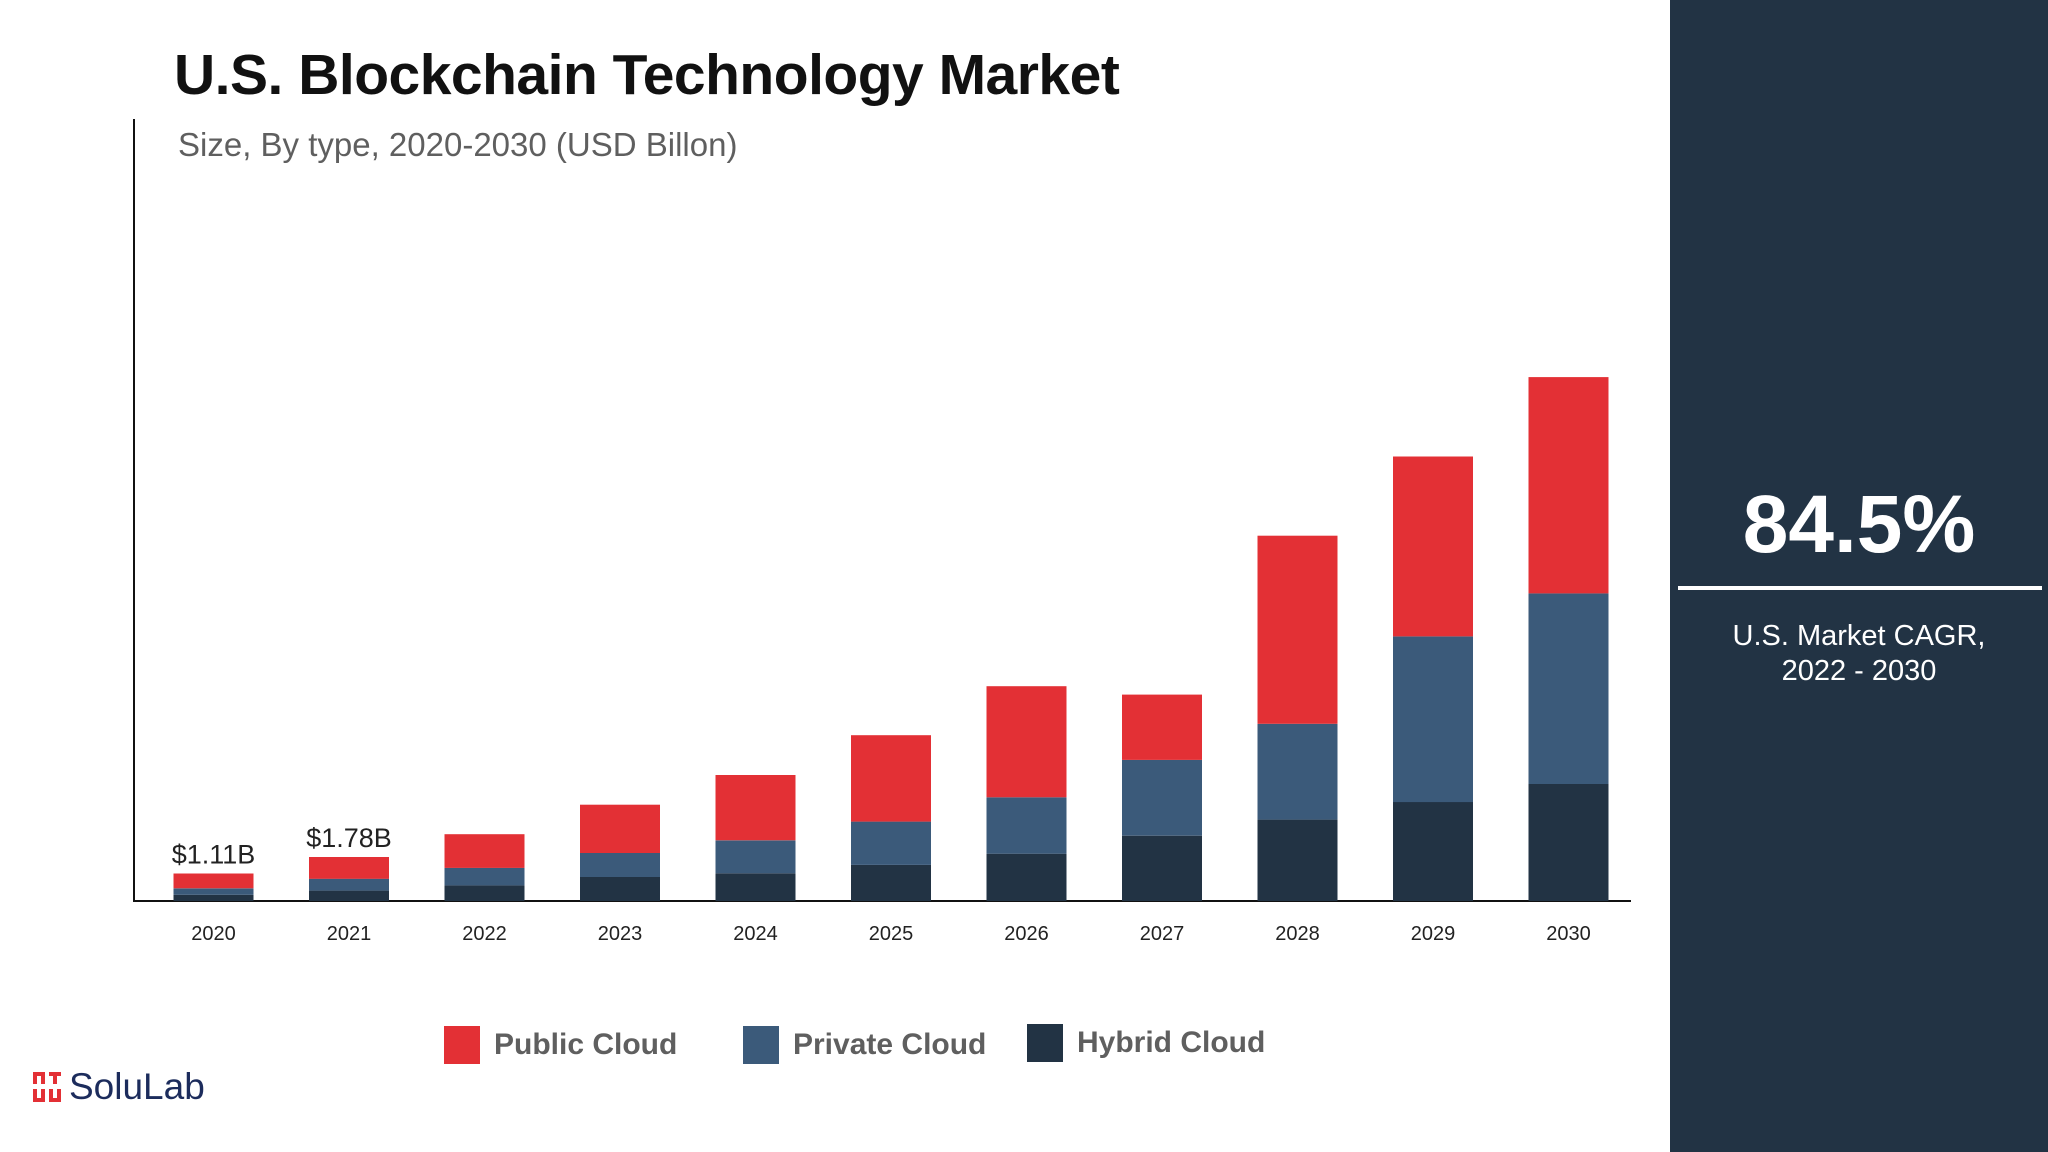 The width and height of the screenshot is (2048, 1152). I want to click on bar-hybrid-cloud-2030, so click(1568, 842).